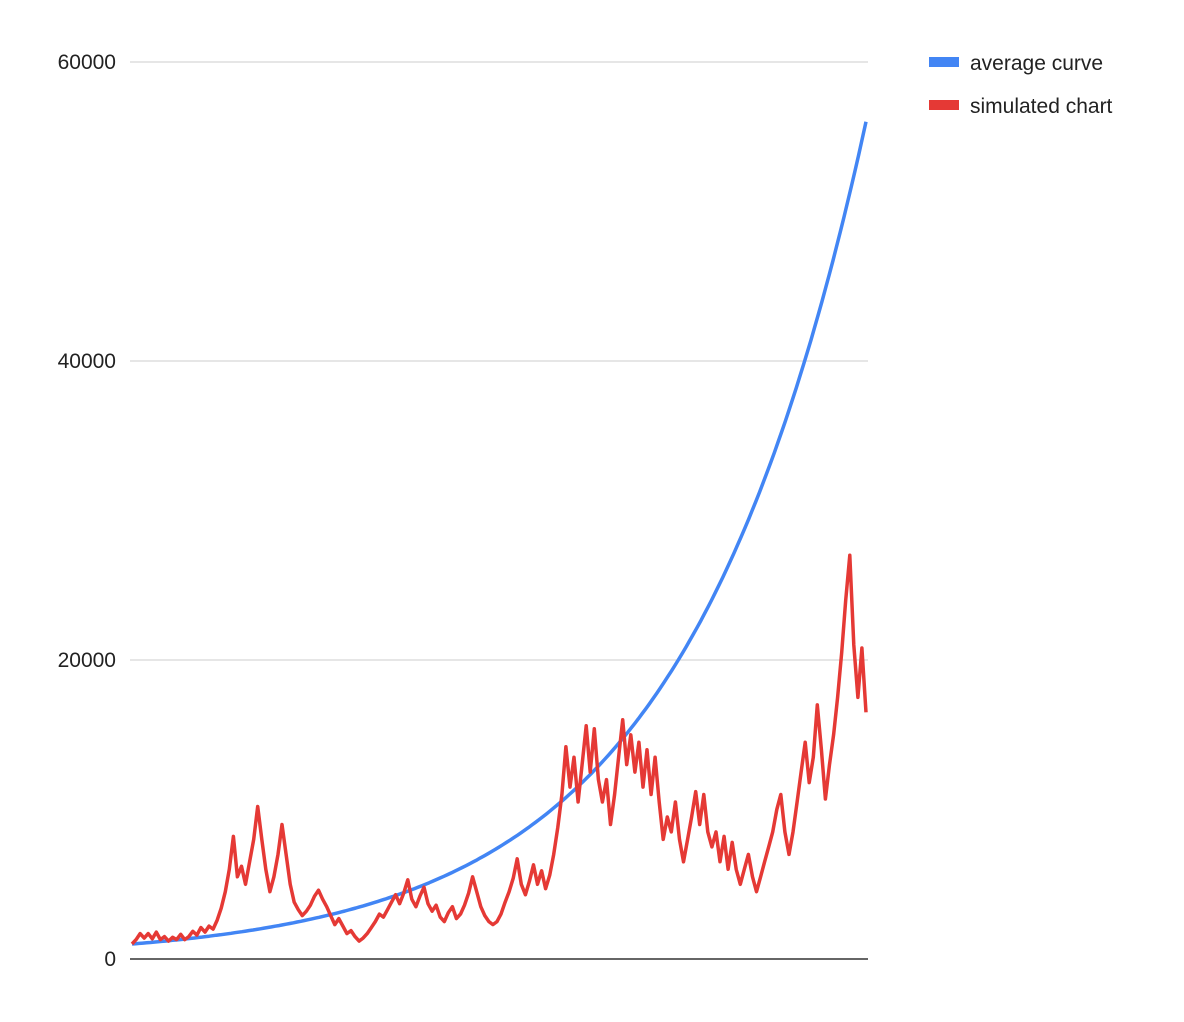  Describe the element at coordinates (1036, 63) in the screenshot. I see `legend-label: average curve` at that location.